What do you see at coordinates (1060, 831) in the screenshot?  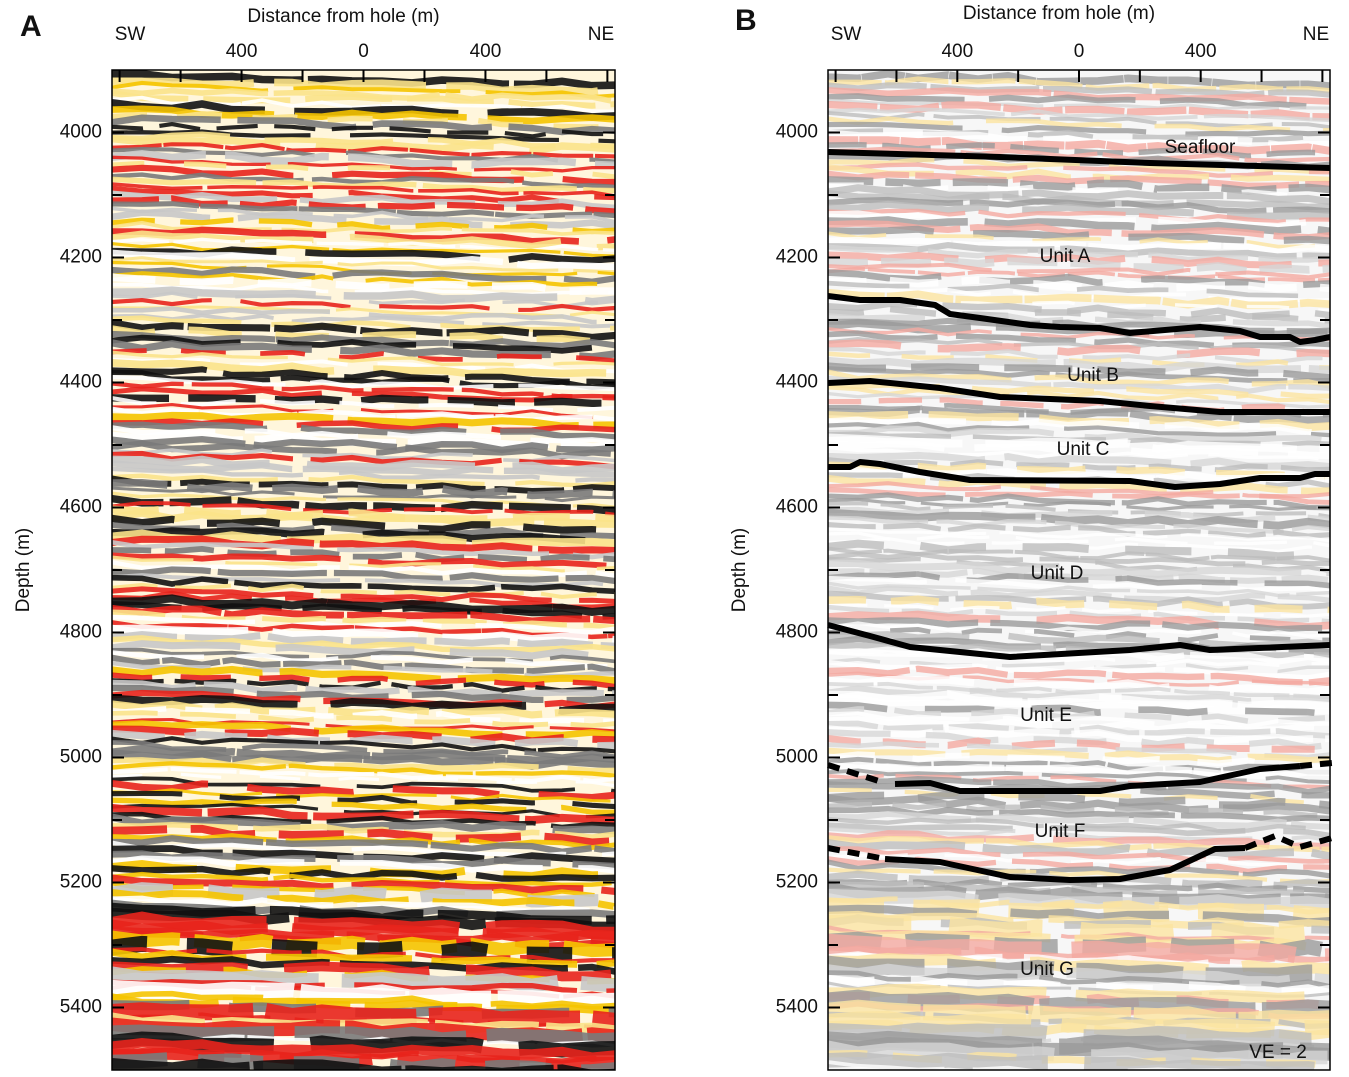 I see `unit-label: Unit F` at bounding box center [1060, 831].